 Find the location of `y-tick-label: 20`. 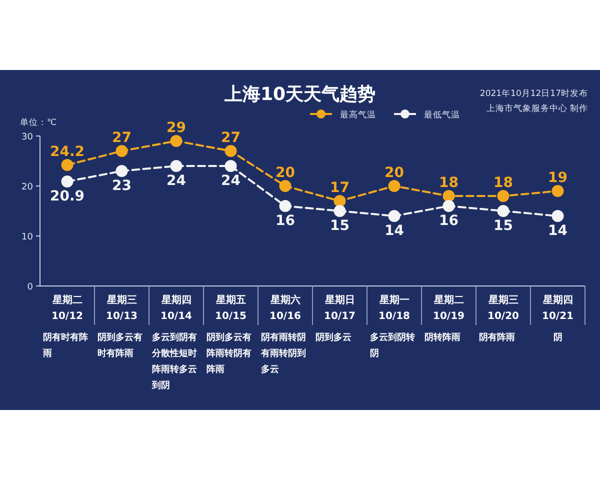

y-tick-label: 20 is located at coordinates (28, 187).